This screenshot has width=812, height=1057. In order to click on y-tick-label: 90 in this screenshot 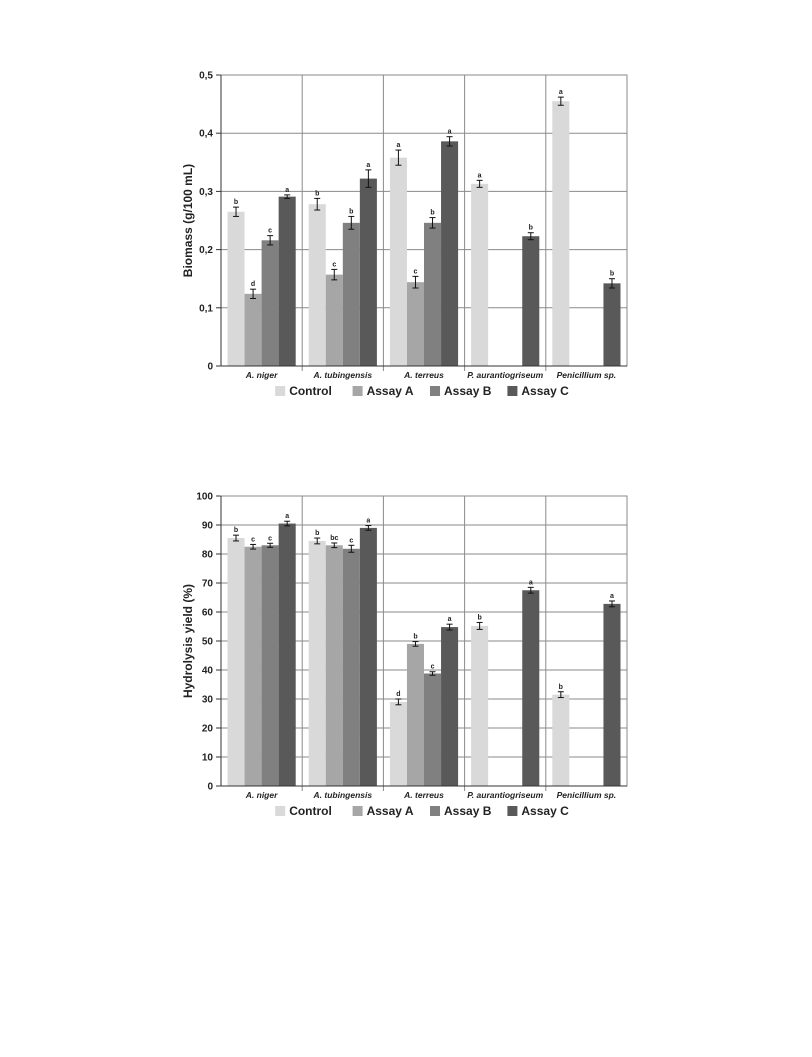, I will do `click(208, 526)`.